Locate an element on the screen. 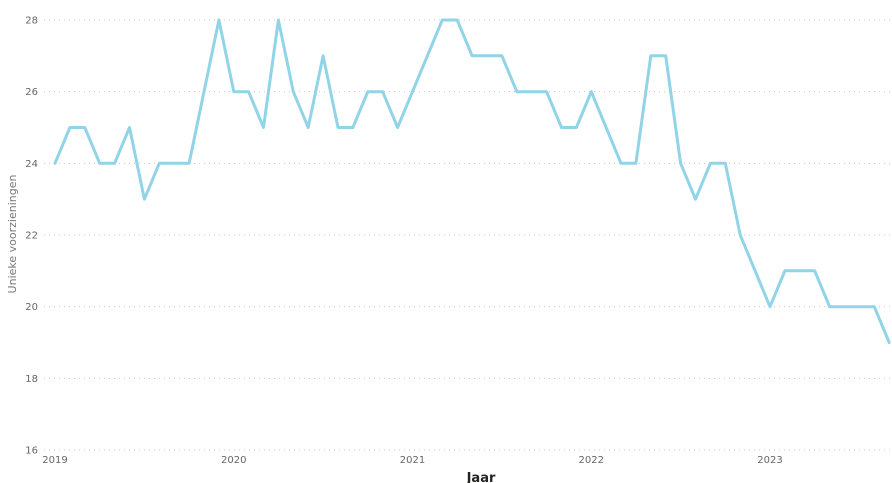  y-tick-label: 16 is located at coordinates (31, 451).